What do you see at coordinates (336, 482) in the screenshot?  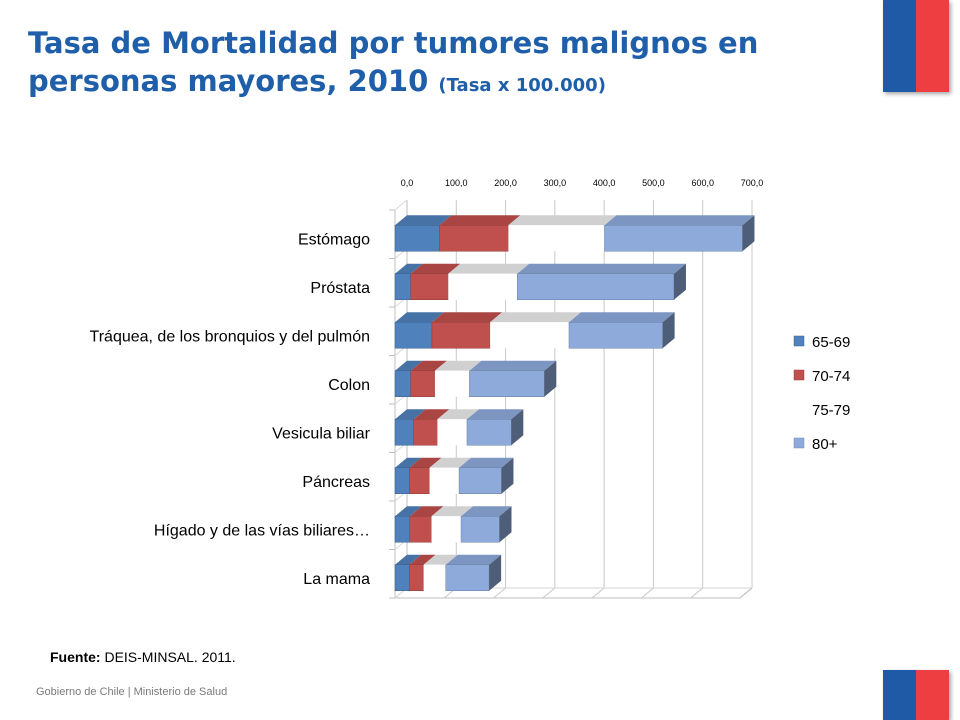 I see `category-label: Páncreas` at bounding box center [336, 482].